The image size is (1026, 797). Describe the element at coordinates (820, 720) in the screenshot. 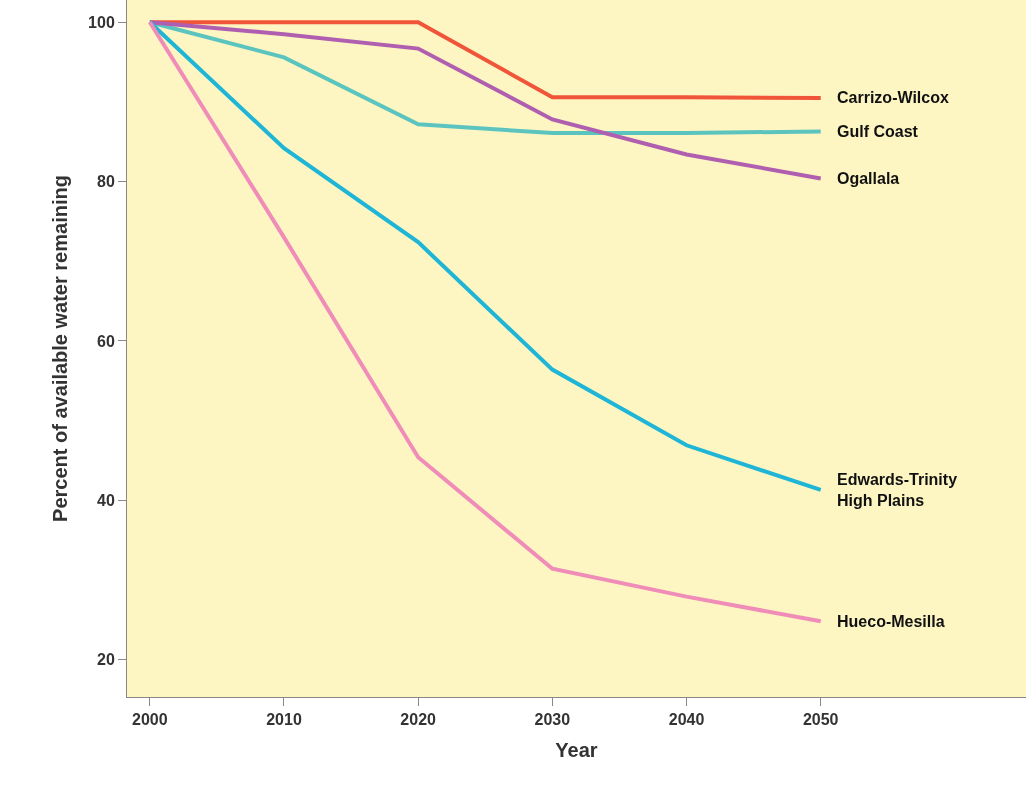

I see `x-tick-label: 2050` at that location.